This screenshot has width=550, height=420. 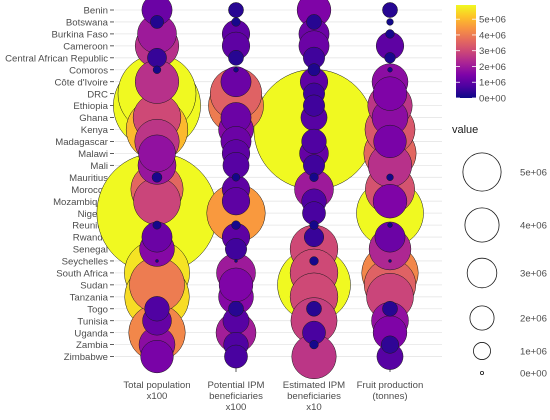 What do you see at coordinates (90, 106) in the screenshot?
I see `y-tick-label: Ethiopia` at bounding box center [90, 106].